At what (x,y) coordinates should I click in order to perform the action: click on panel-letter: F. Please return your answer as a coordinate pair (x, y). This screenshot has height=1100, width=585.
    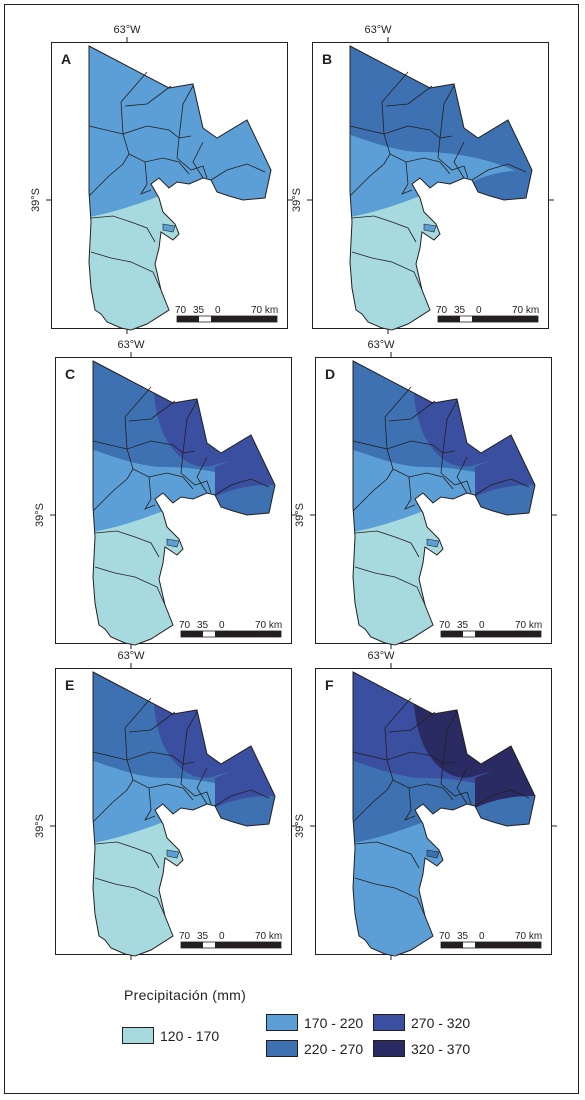
    Looking at the image, I should click on (329, 685).